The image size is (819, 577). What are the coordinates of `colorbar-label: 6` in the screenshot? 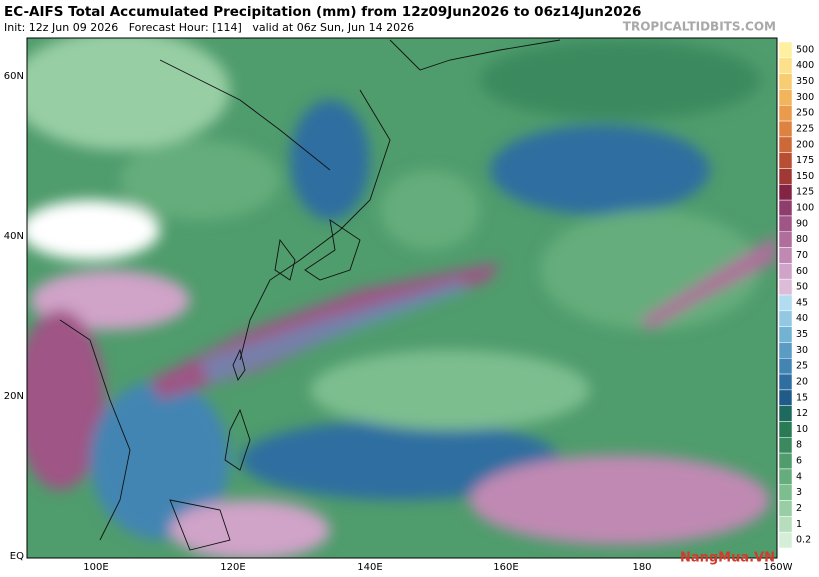 It's located at (799, 461).